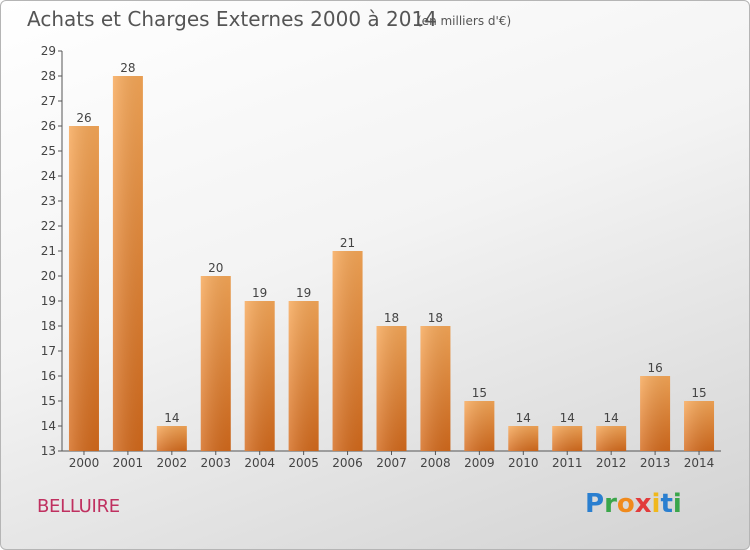  Describe the element at coordinates (655, 463) in the screenshot. I see `x-tick-label: 2013` at that location.